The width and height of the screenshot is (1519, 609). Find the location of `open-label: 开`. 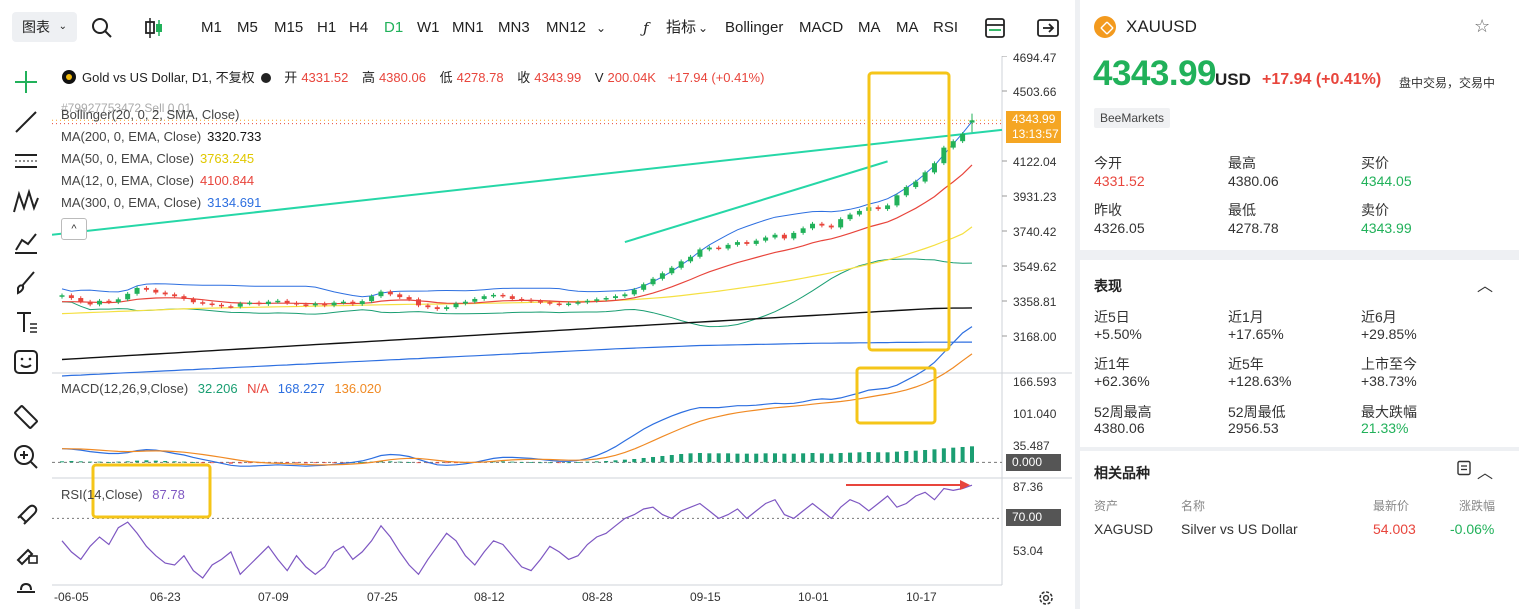

open-label: 开 is located at coordinates (291, 77).